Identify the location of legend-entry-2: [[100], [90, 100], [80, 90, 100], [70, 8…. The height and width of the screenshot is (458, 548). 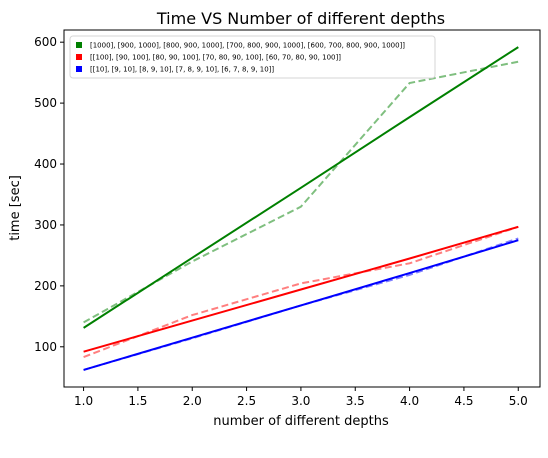
(215, 58).